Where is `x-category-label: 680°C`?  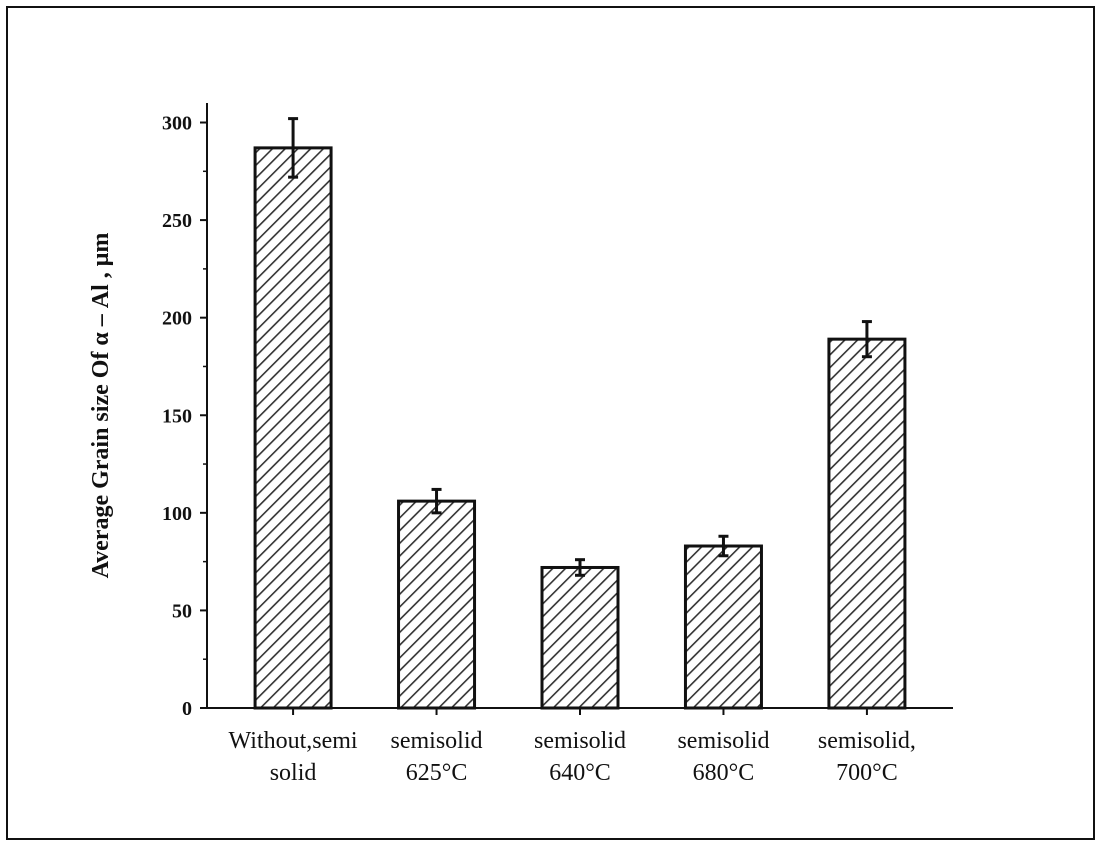 x-category-label: 680°C is located at coordinates (724, 773).